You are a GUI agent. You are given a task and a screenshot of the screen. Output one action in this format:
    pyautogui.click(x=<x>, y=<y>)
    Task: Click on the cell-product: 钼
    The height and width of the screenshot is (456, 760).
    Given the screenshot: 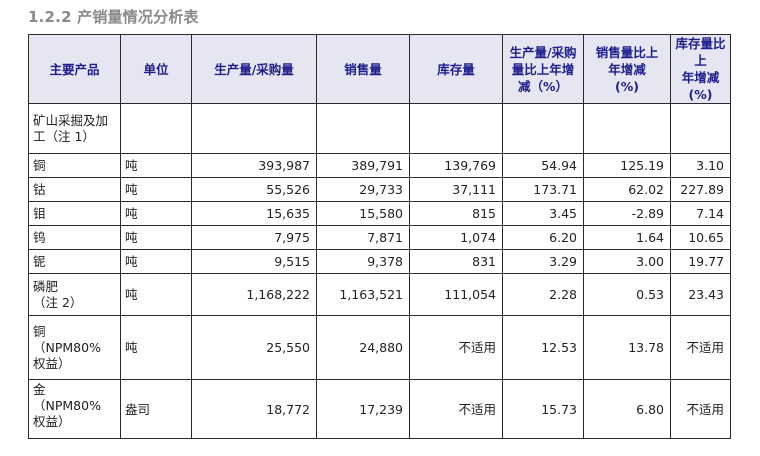 What is the action you would take?
    pyautogui.click(x=74, y=213)
    